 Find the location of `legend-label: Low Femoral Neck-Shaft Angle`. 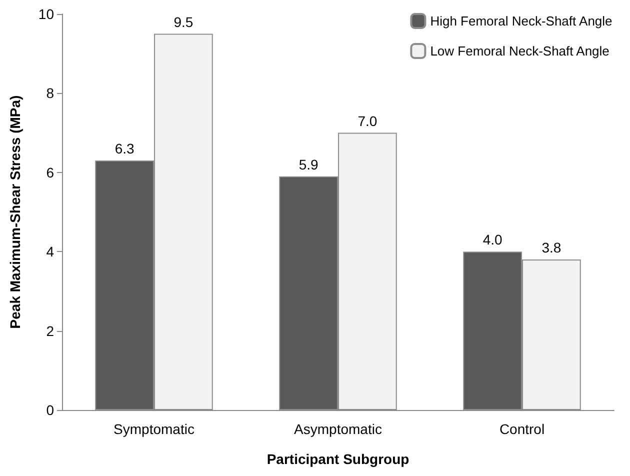

legend-label: Low Femoral Neck-Shaft Angle is located at coordinates (520, 51).